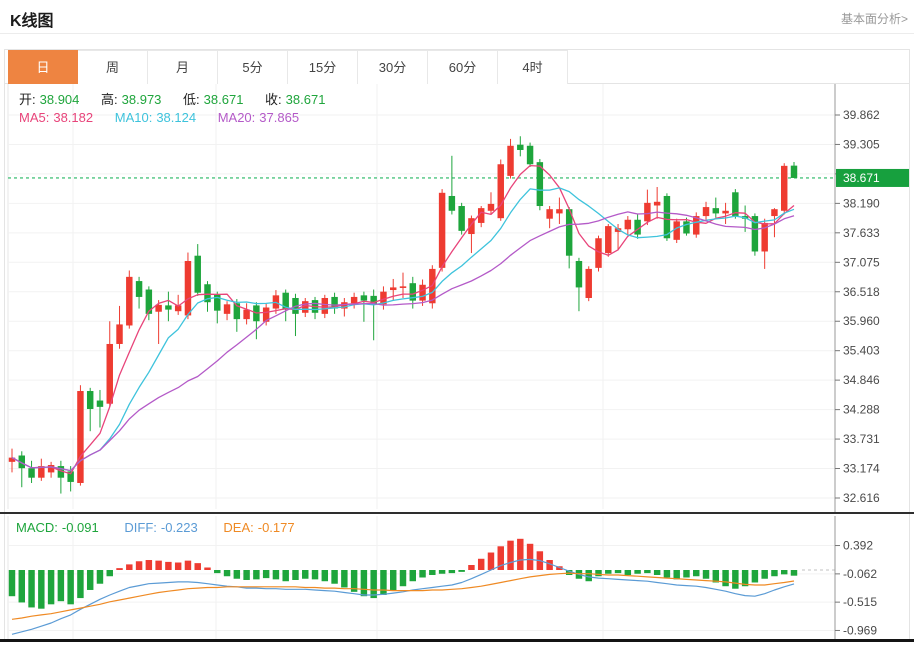 The image size is (914, 645). What do you see at coordinates (860, 574) in the screenshot?
I see `svg-text: -0.062` at bounding box center [860, 574].